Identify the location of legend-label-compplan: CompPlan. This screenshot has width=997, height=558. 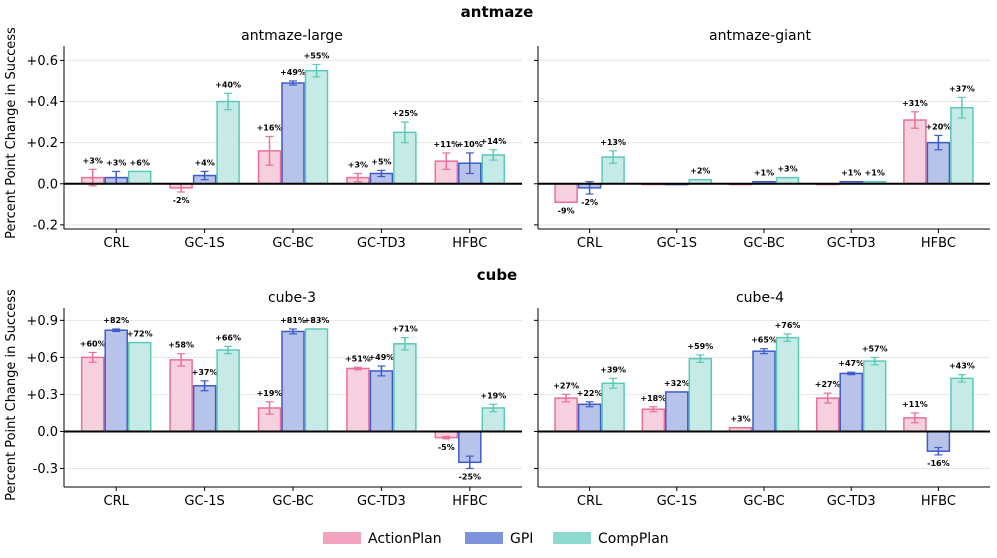
(633, 539).